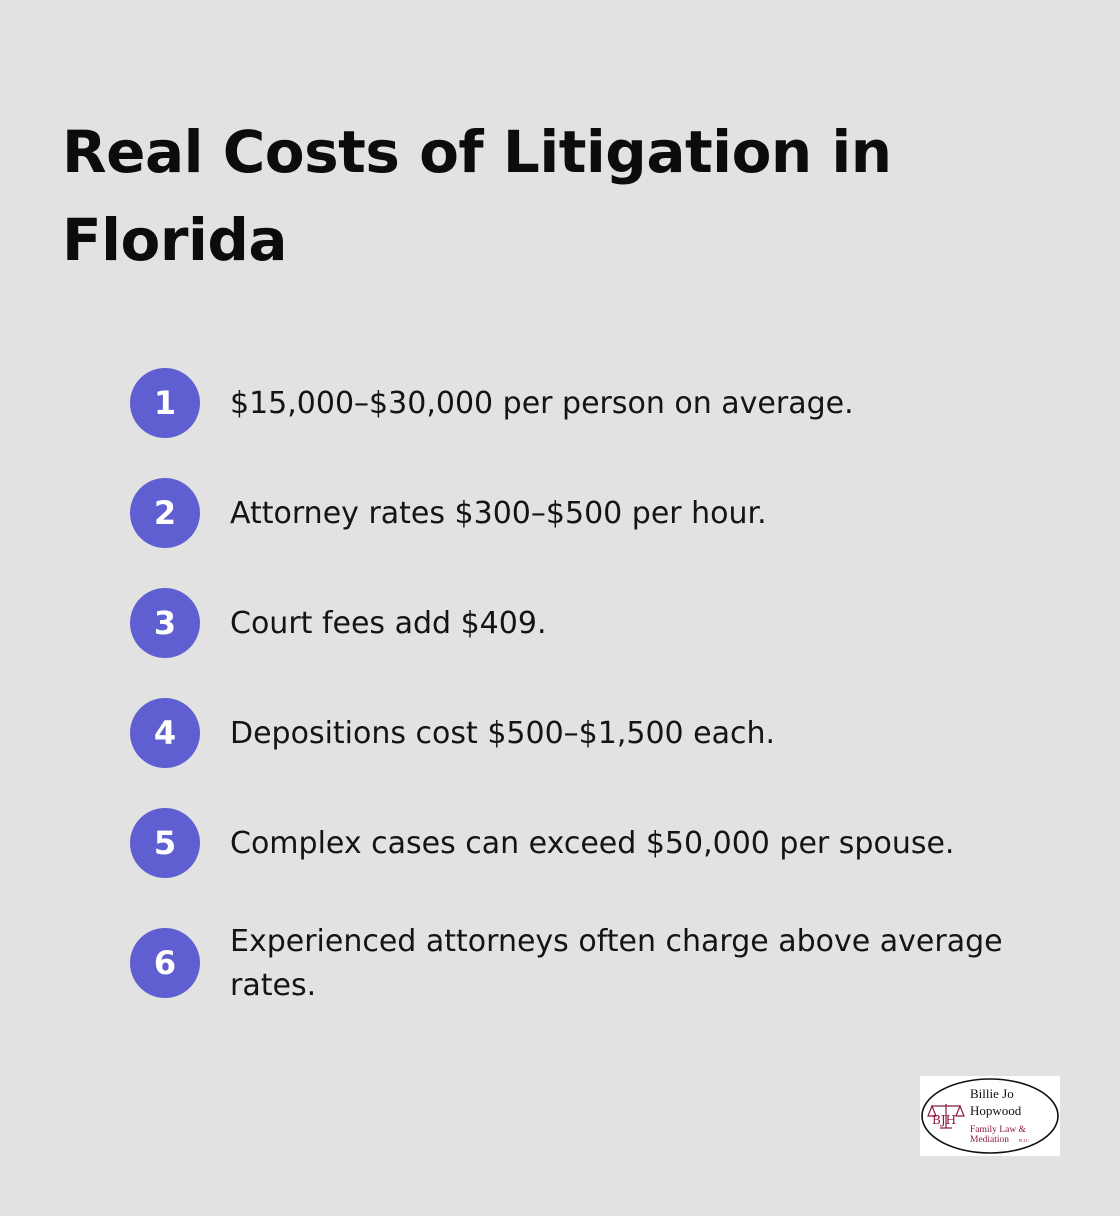  What do you see at coordinates (542, 403) in the screenshot?
I see `item-text: $15,000–$30,000 per person on average.` at bounding box center [542, 403].